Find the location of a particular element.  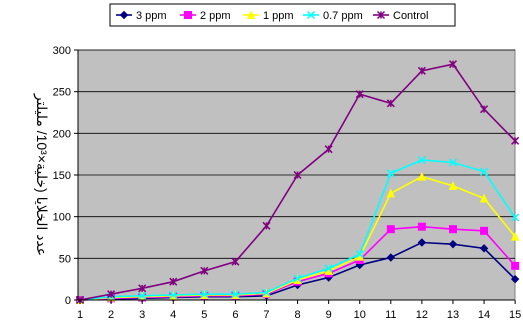

y-tick-label: 100 is located at coordinates (62, 218).